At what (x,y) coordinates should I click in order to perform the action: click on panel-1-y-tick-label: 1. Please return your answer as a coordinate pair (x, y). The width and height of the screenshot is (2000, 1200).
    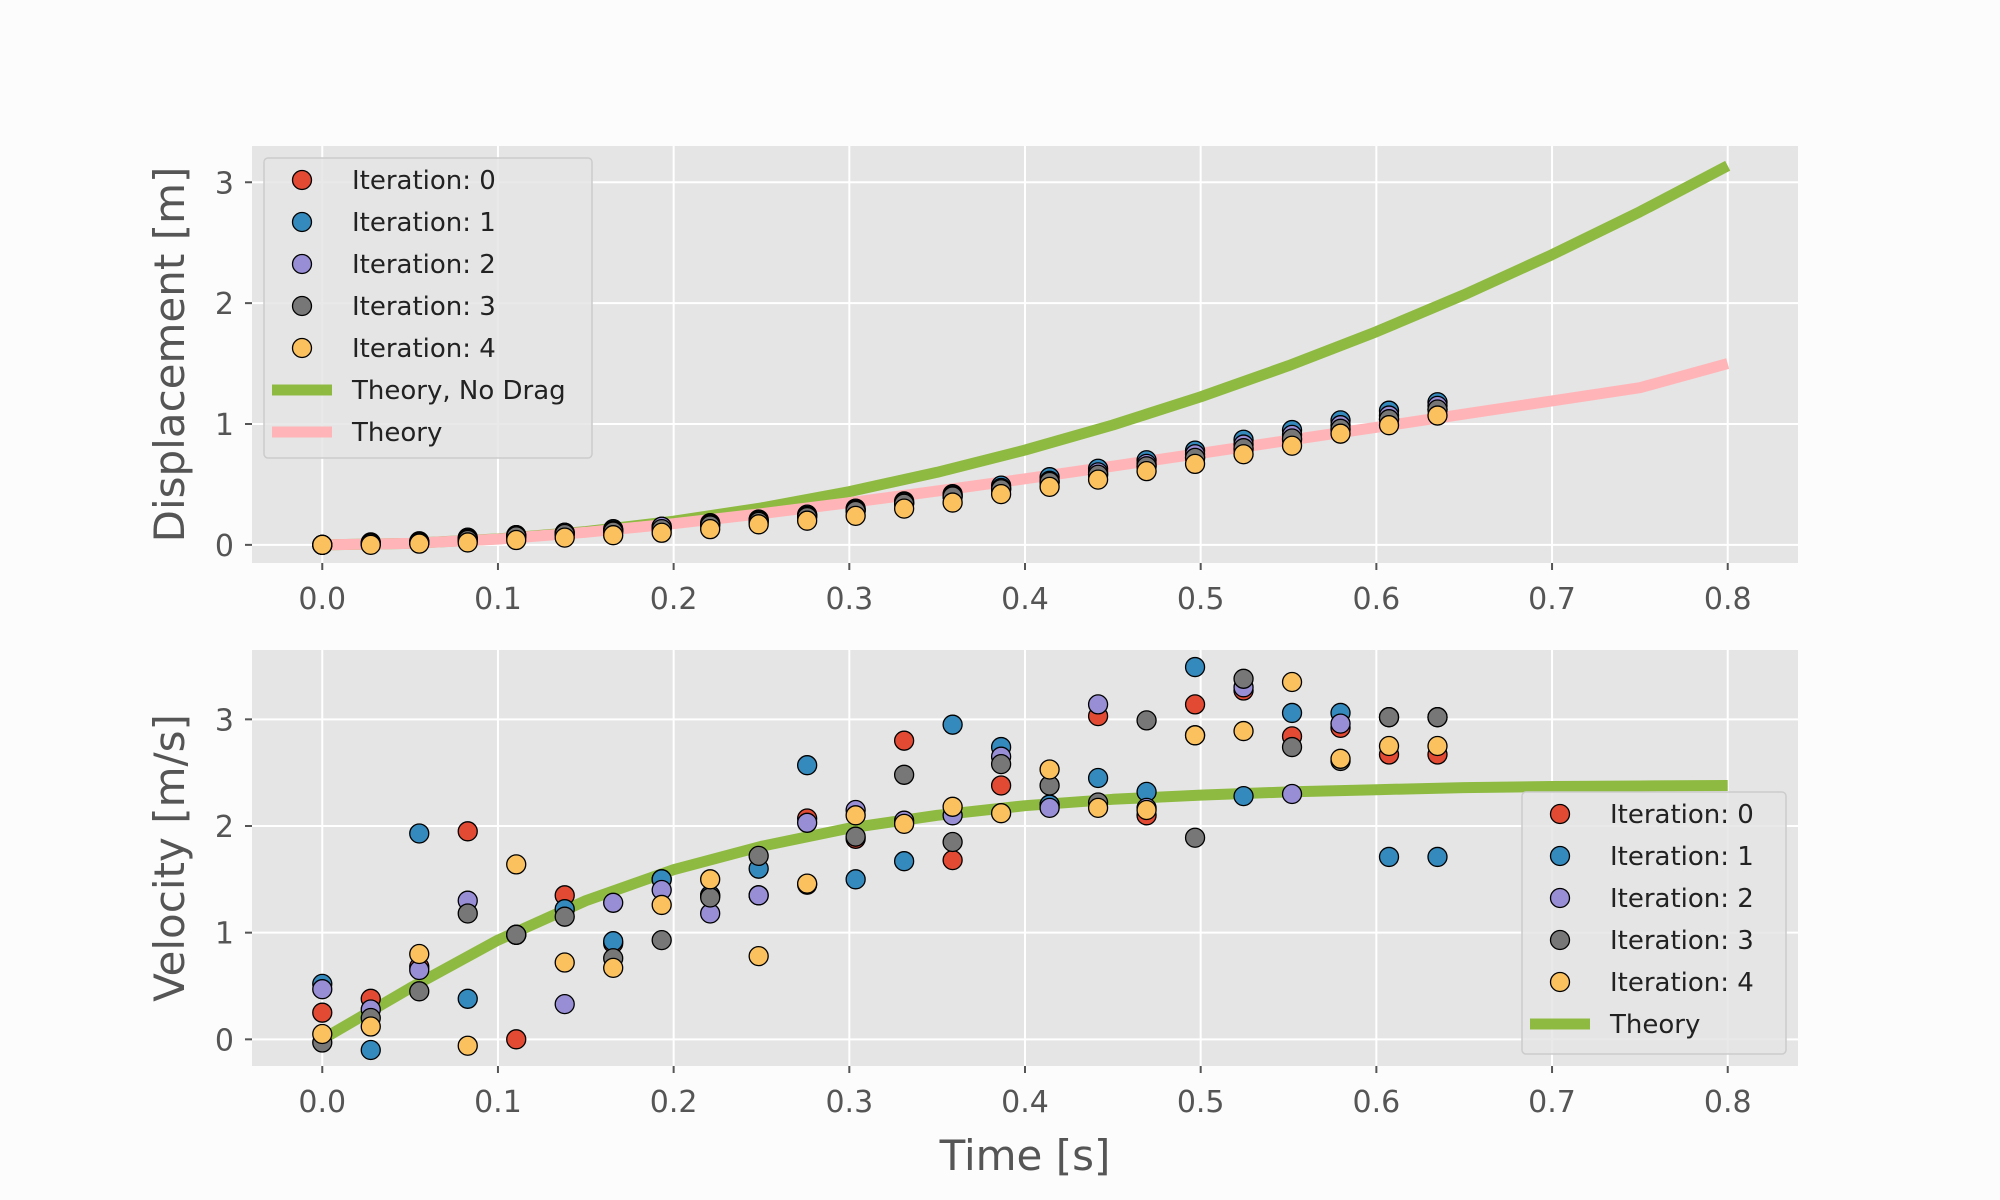
    Looking at the image, I should click on (224, 425).